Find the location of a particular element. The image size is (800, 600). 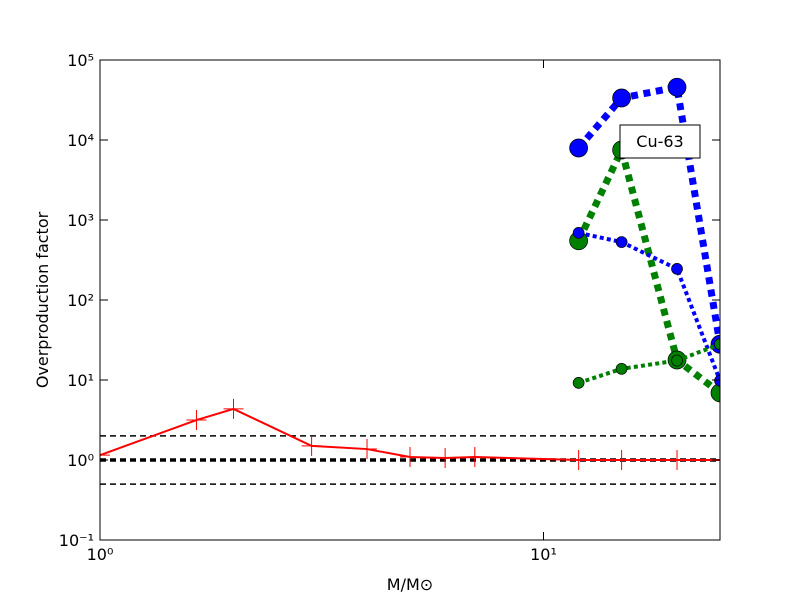

y-tick-label: 10¹ is located at coordinates (80, 380).